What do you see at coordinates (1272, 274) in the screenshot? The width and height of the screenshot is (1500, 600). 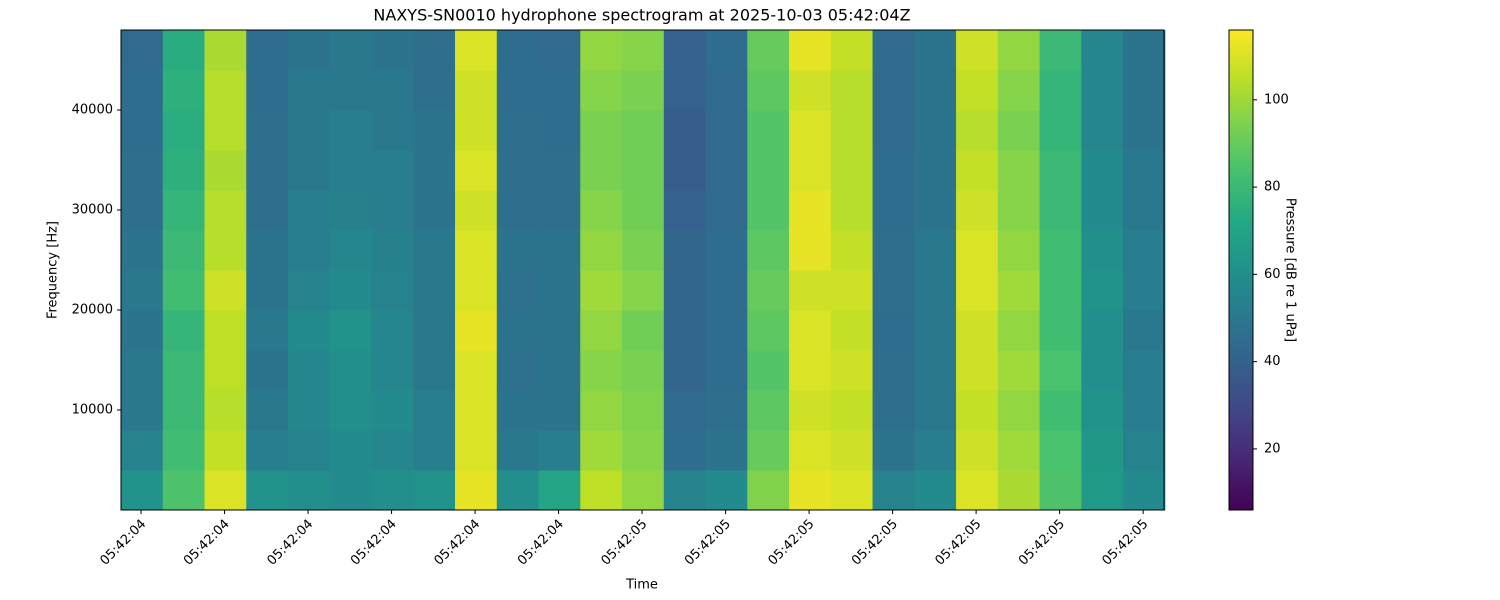 I see `colorbar-tick-label: 60` at bounding box center [1272, 274].